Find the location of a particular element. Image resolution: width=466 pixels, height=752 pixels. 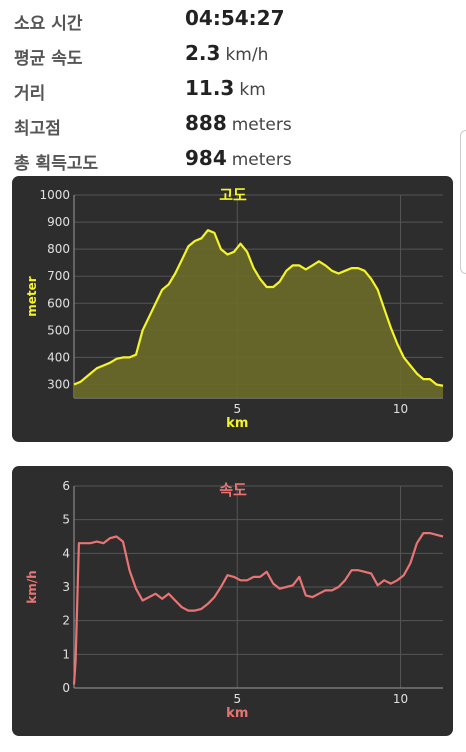

stat-value: 2.3 km/h is located at coordinates (227, 53).